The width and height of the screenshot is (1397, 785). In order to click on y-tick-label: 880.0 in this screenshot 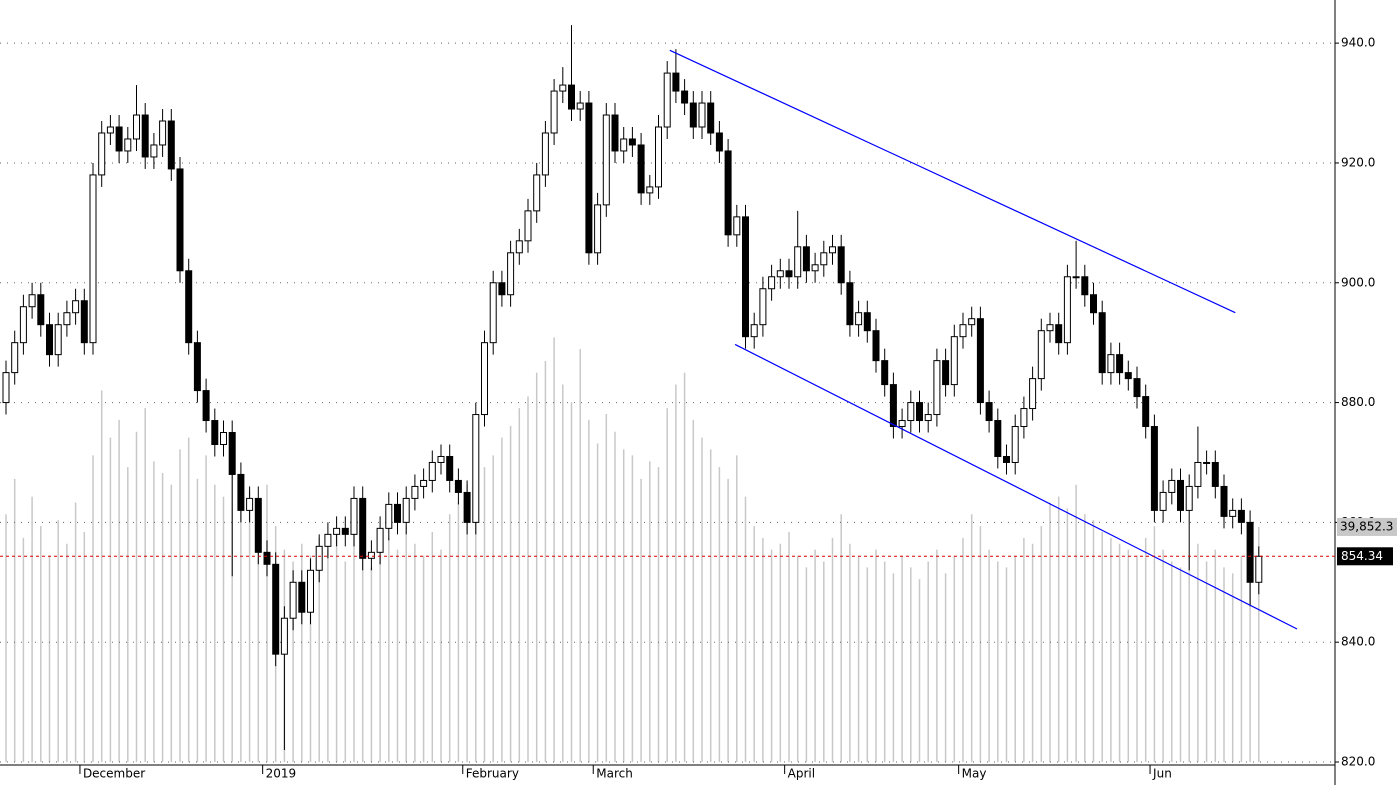, I will do `click(1358, 402)`.